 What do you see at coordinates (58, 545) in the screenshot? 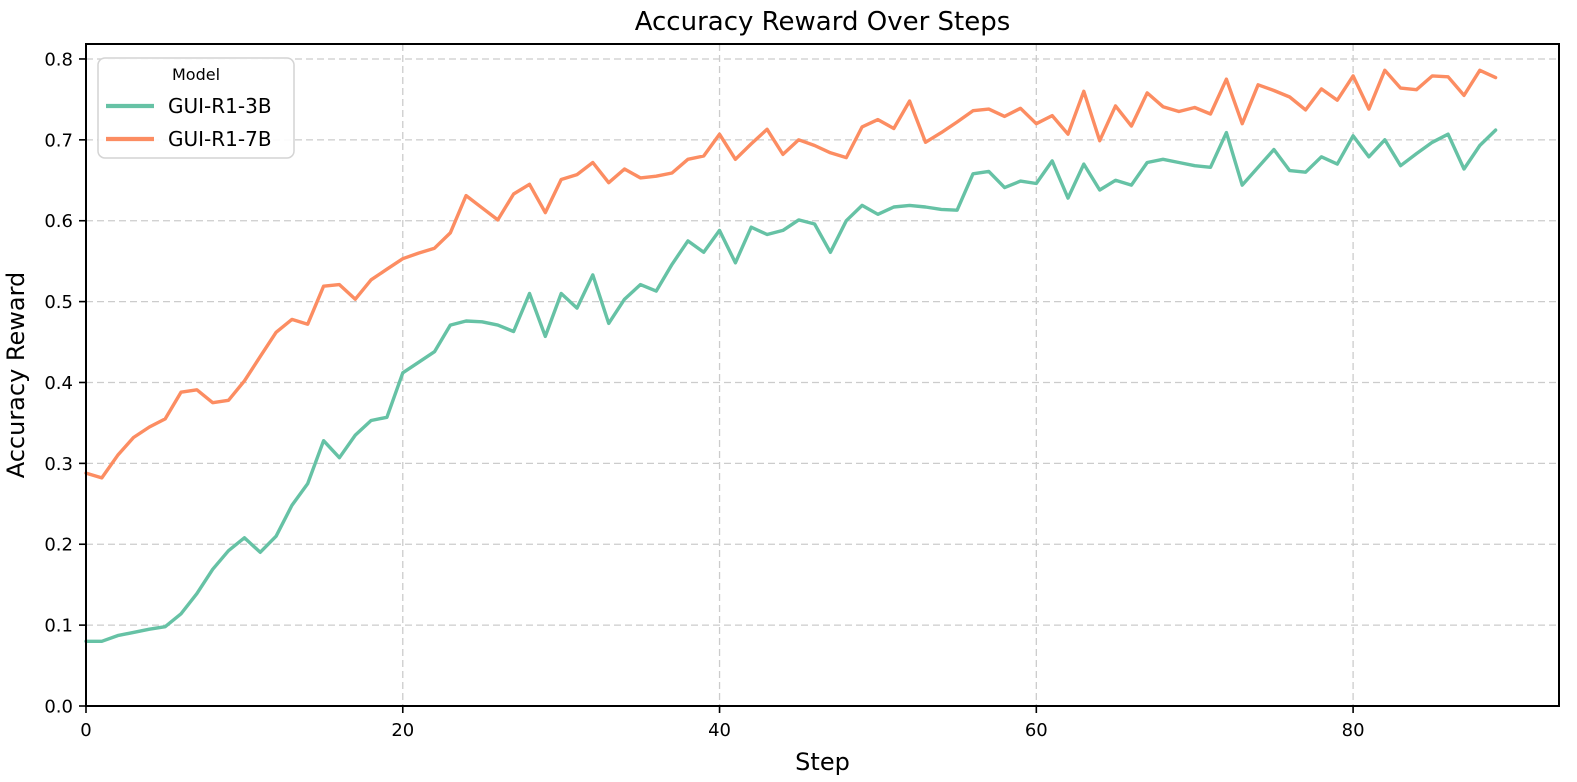
I see `y-tick-label: 0.2` at bounding box center [58, 545].